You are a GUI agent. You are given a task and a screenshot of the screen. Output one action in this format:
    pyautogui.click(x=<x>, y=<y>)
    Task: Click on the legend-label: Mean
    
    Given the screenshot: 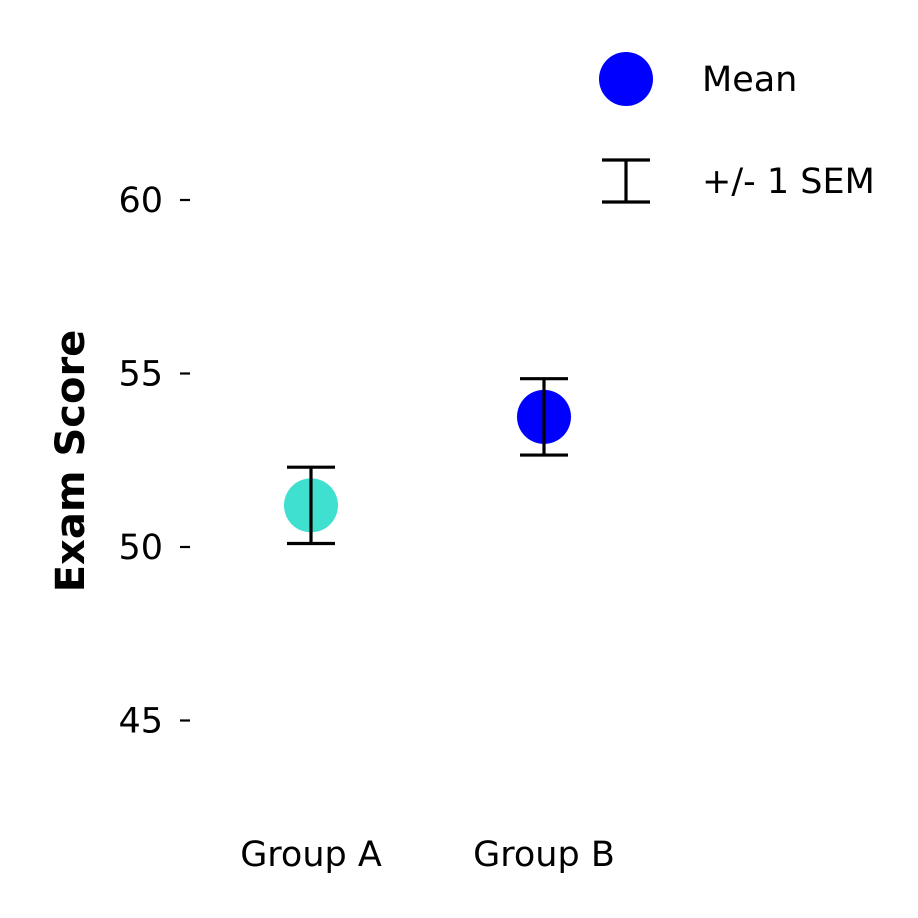 What is the action you would take?
    pyautogui.click(x=749, y=80)
    